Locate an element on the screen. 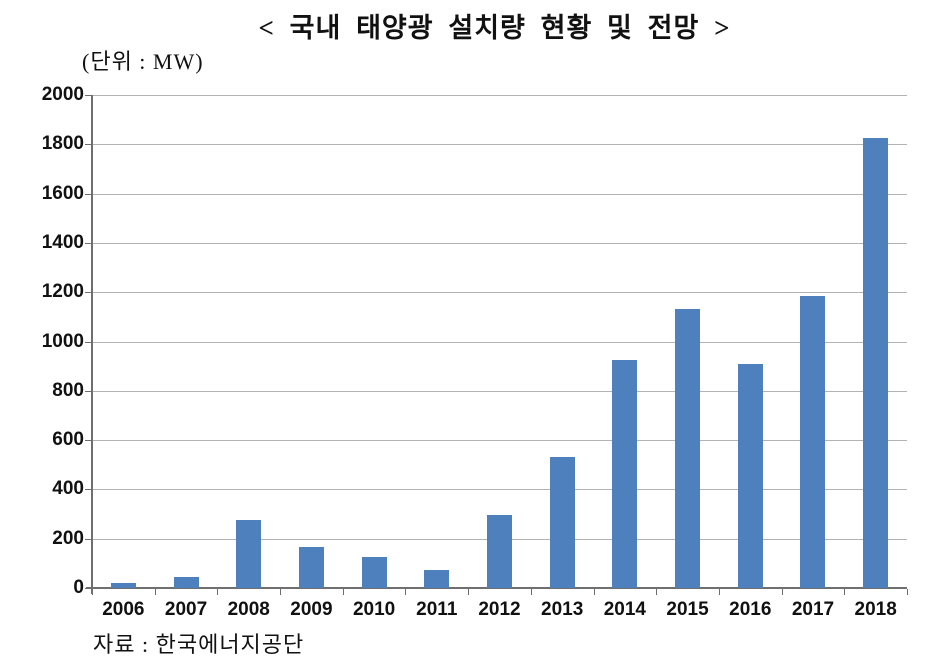 Image resolution: width=929 pixels, height=664 pixels. source-label: 자료 : 한국에너지공단 is located at coordinates (199, 644).